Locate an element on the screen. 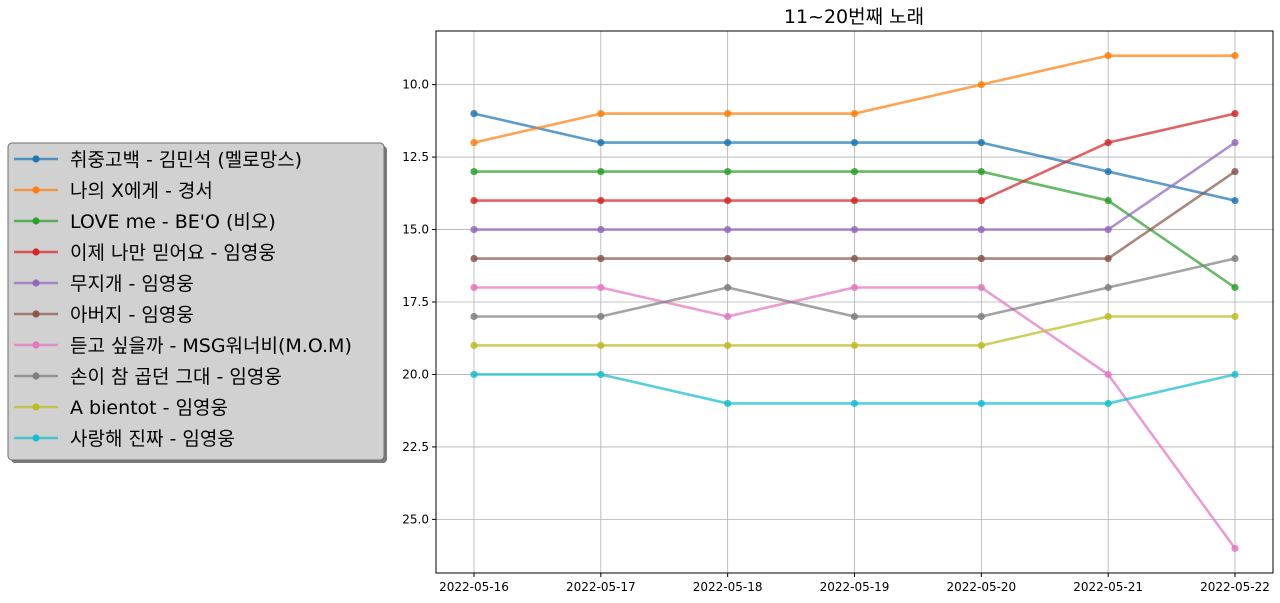  y-tick-label: 10.0 is located at coordinates (415, 85).